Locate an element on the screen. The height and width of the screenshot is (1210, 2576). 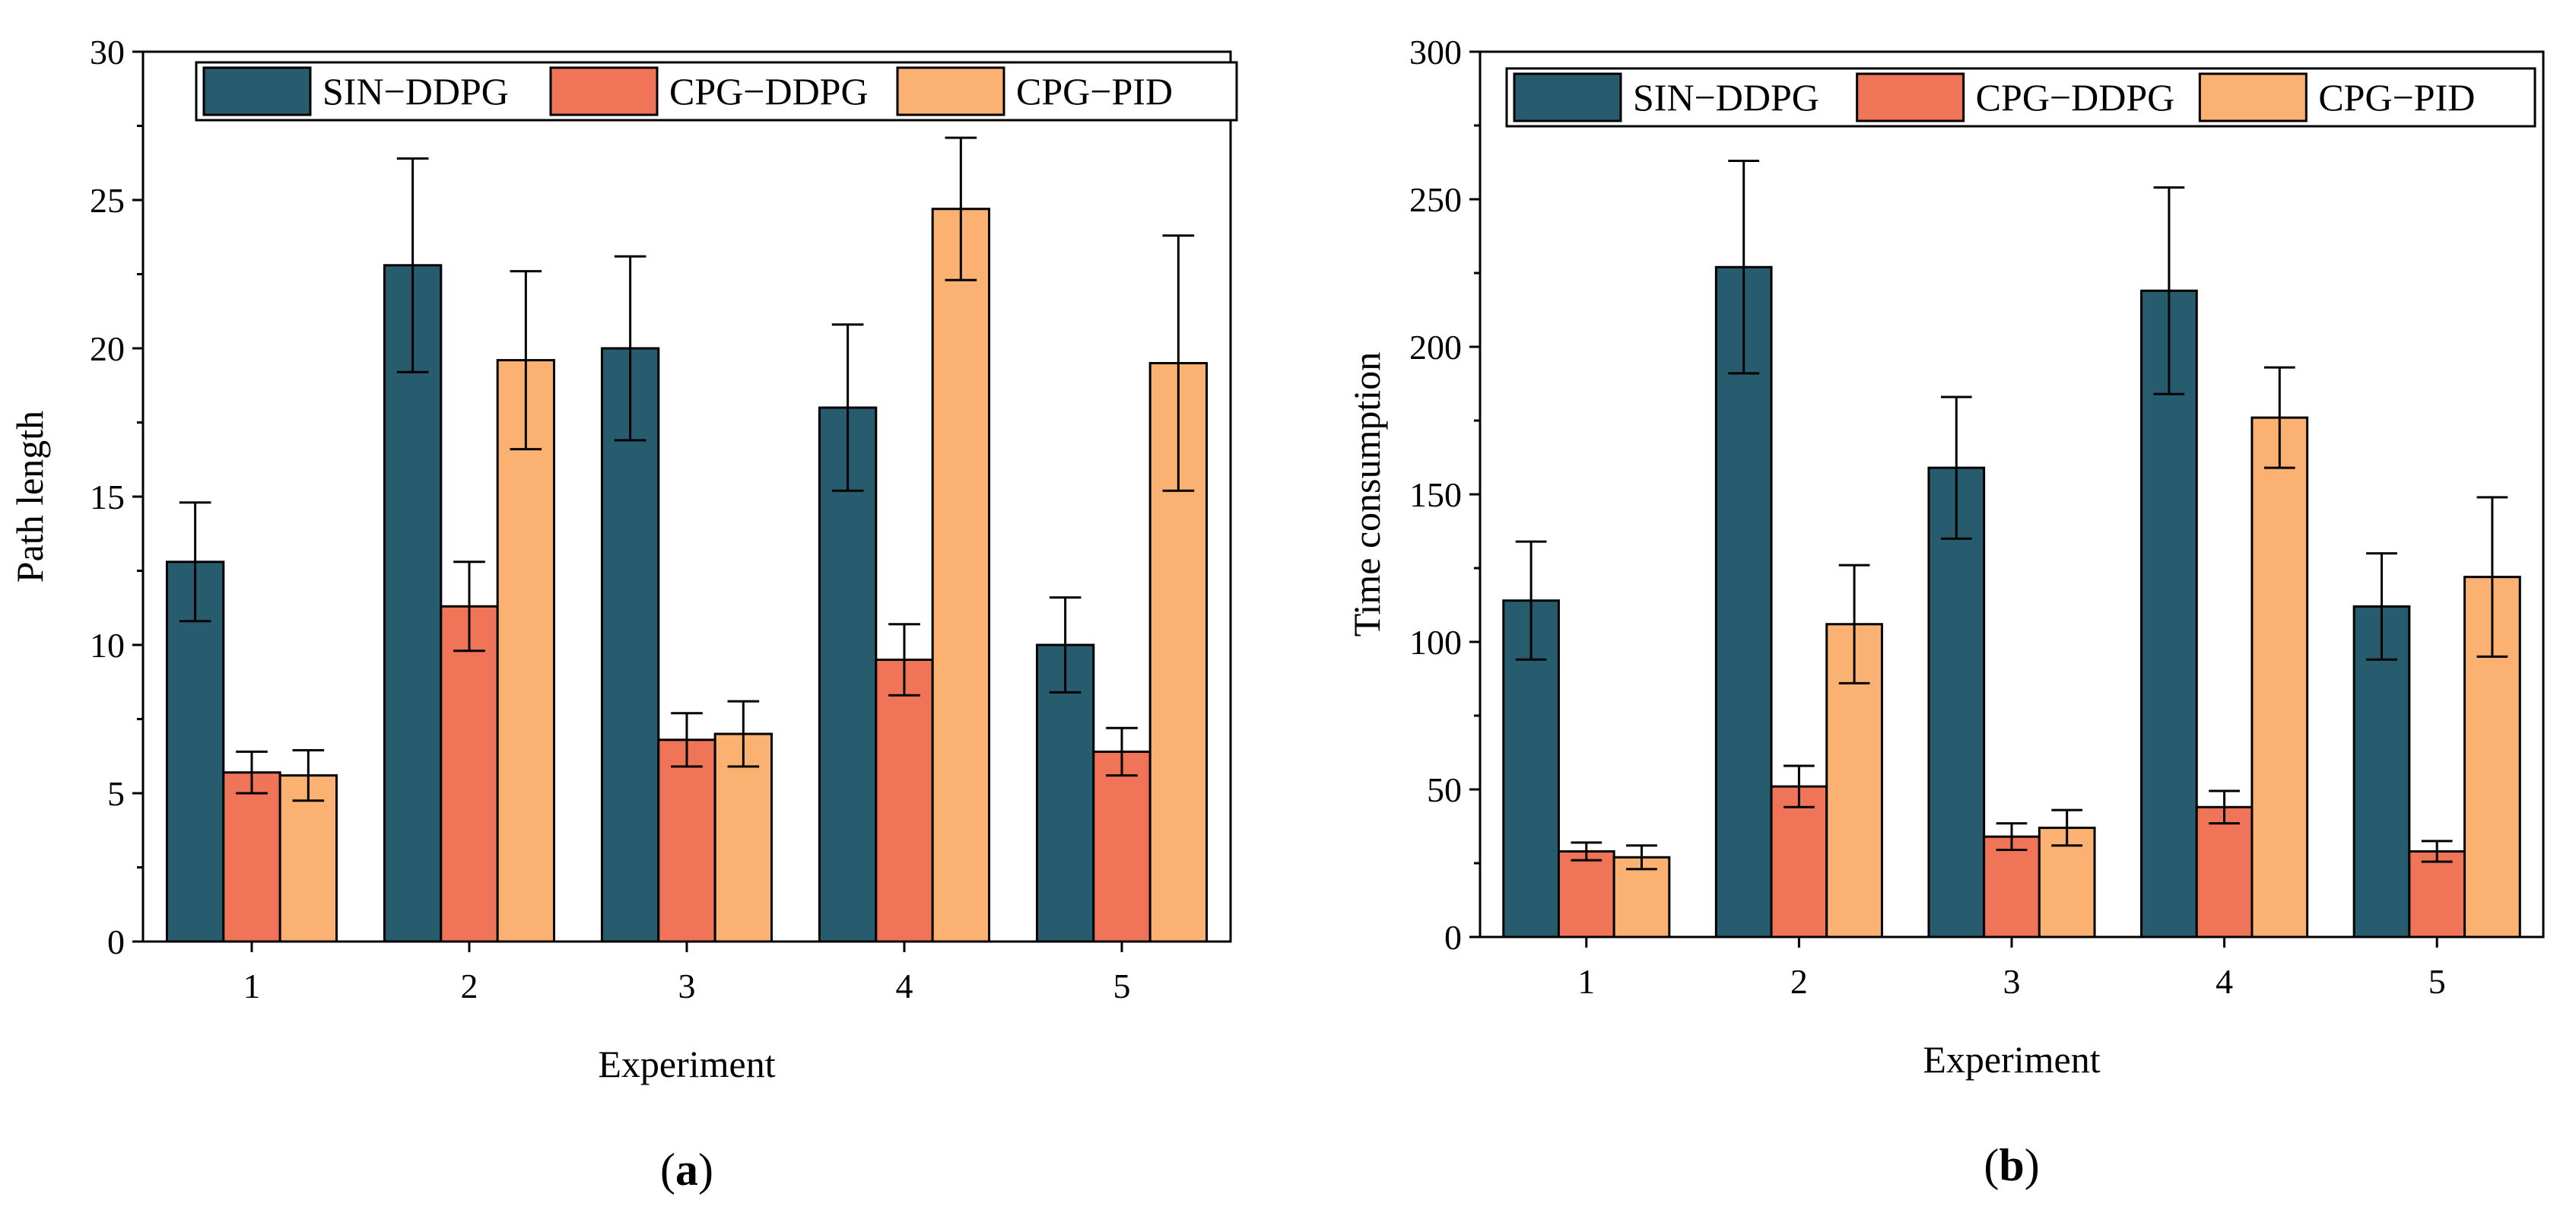
panel-label: (a) is located at coordinates (686, 1170).